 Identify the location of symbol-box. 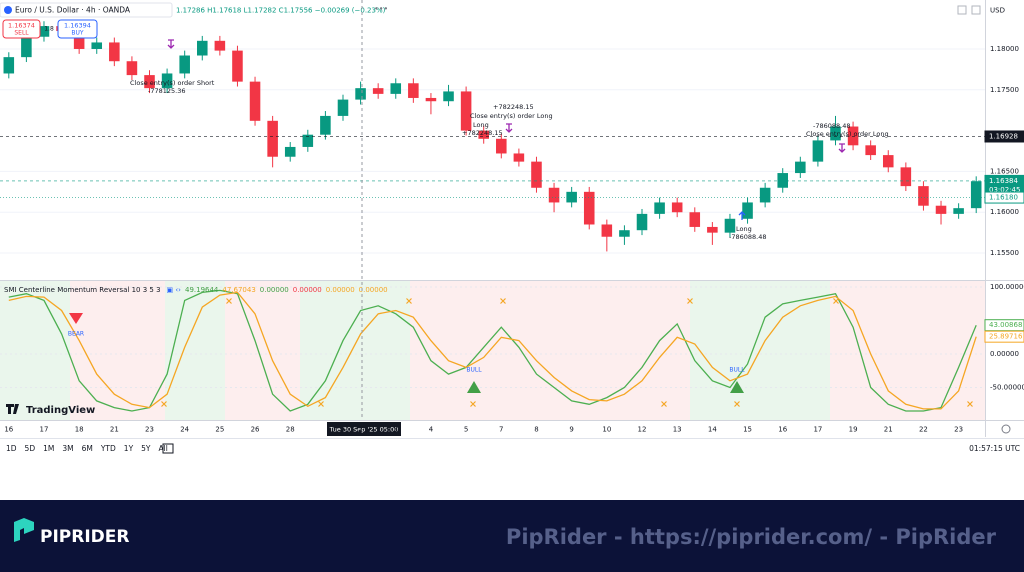
(86, 10).